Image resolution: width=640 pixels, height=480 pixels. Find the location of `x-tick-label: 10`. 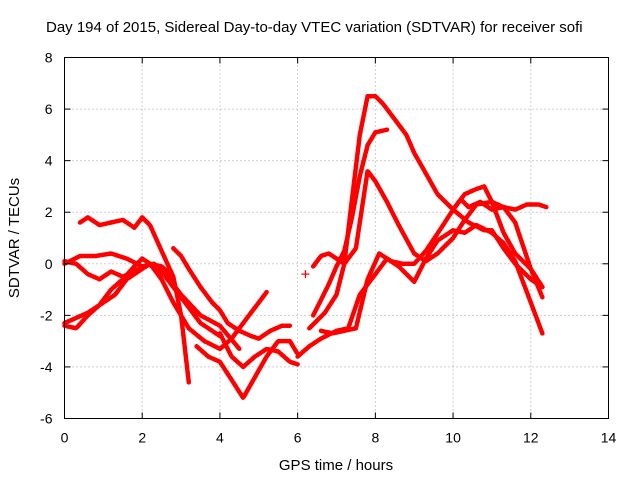

x-tick-label: 10 is located at coordinates (453, 438).